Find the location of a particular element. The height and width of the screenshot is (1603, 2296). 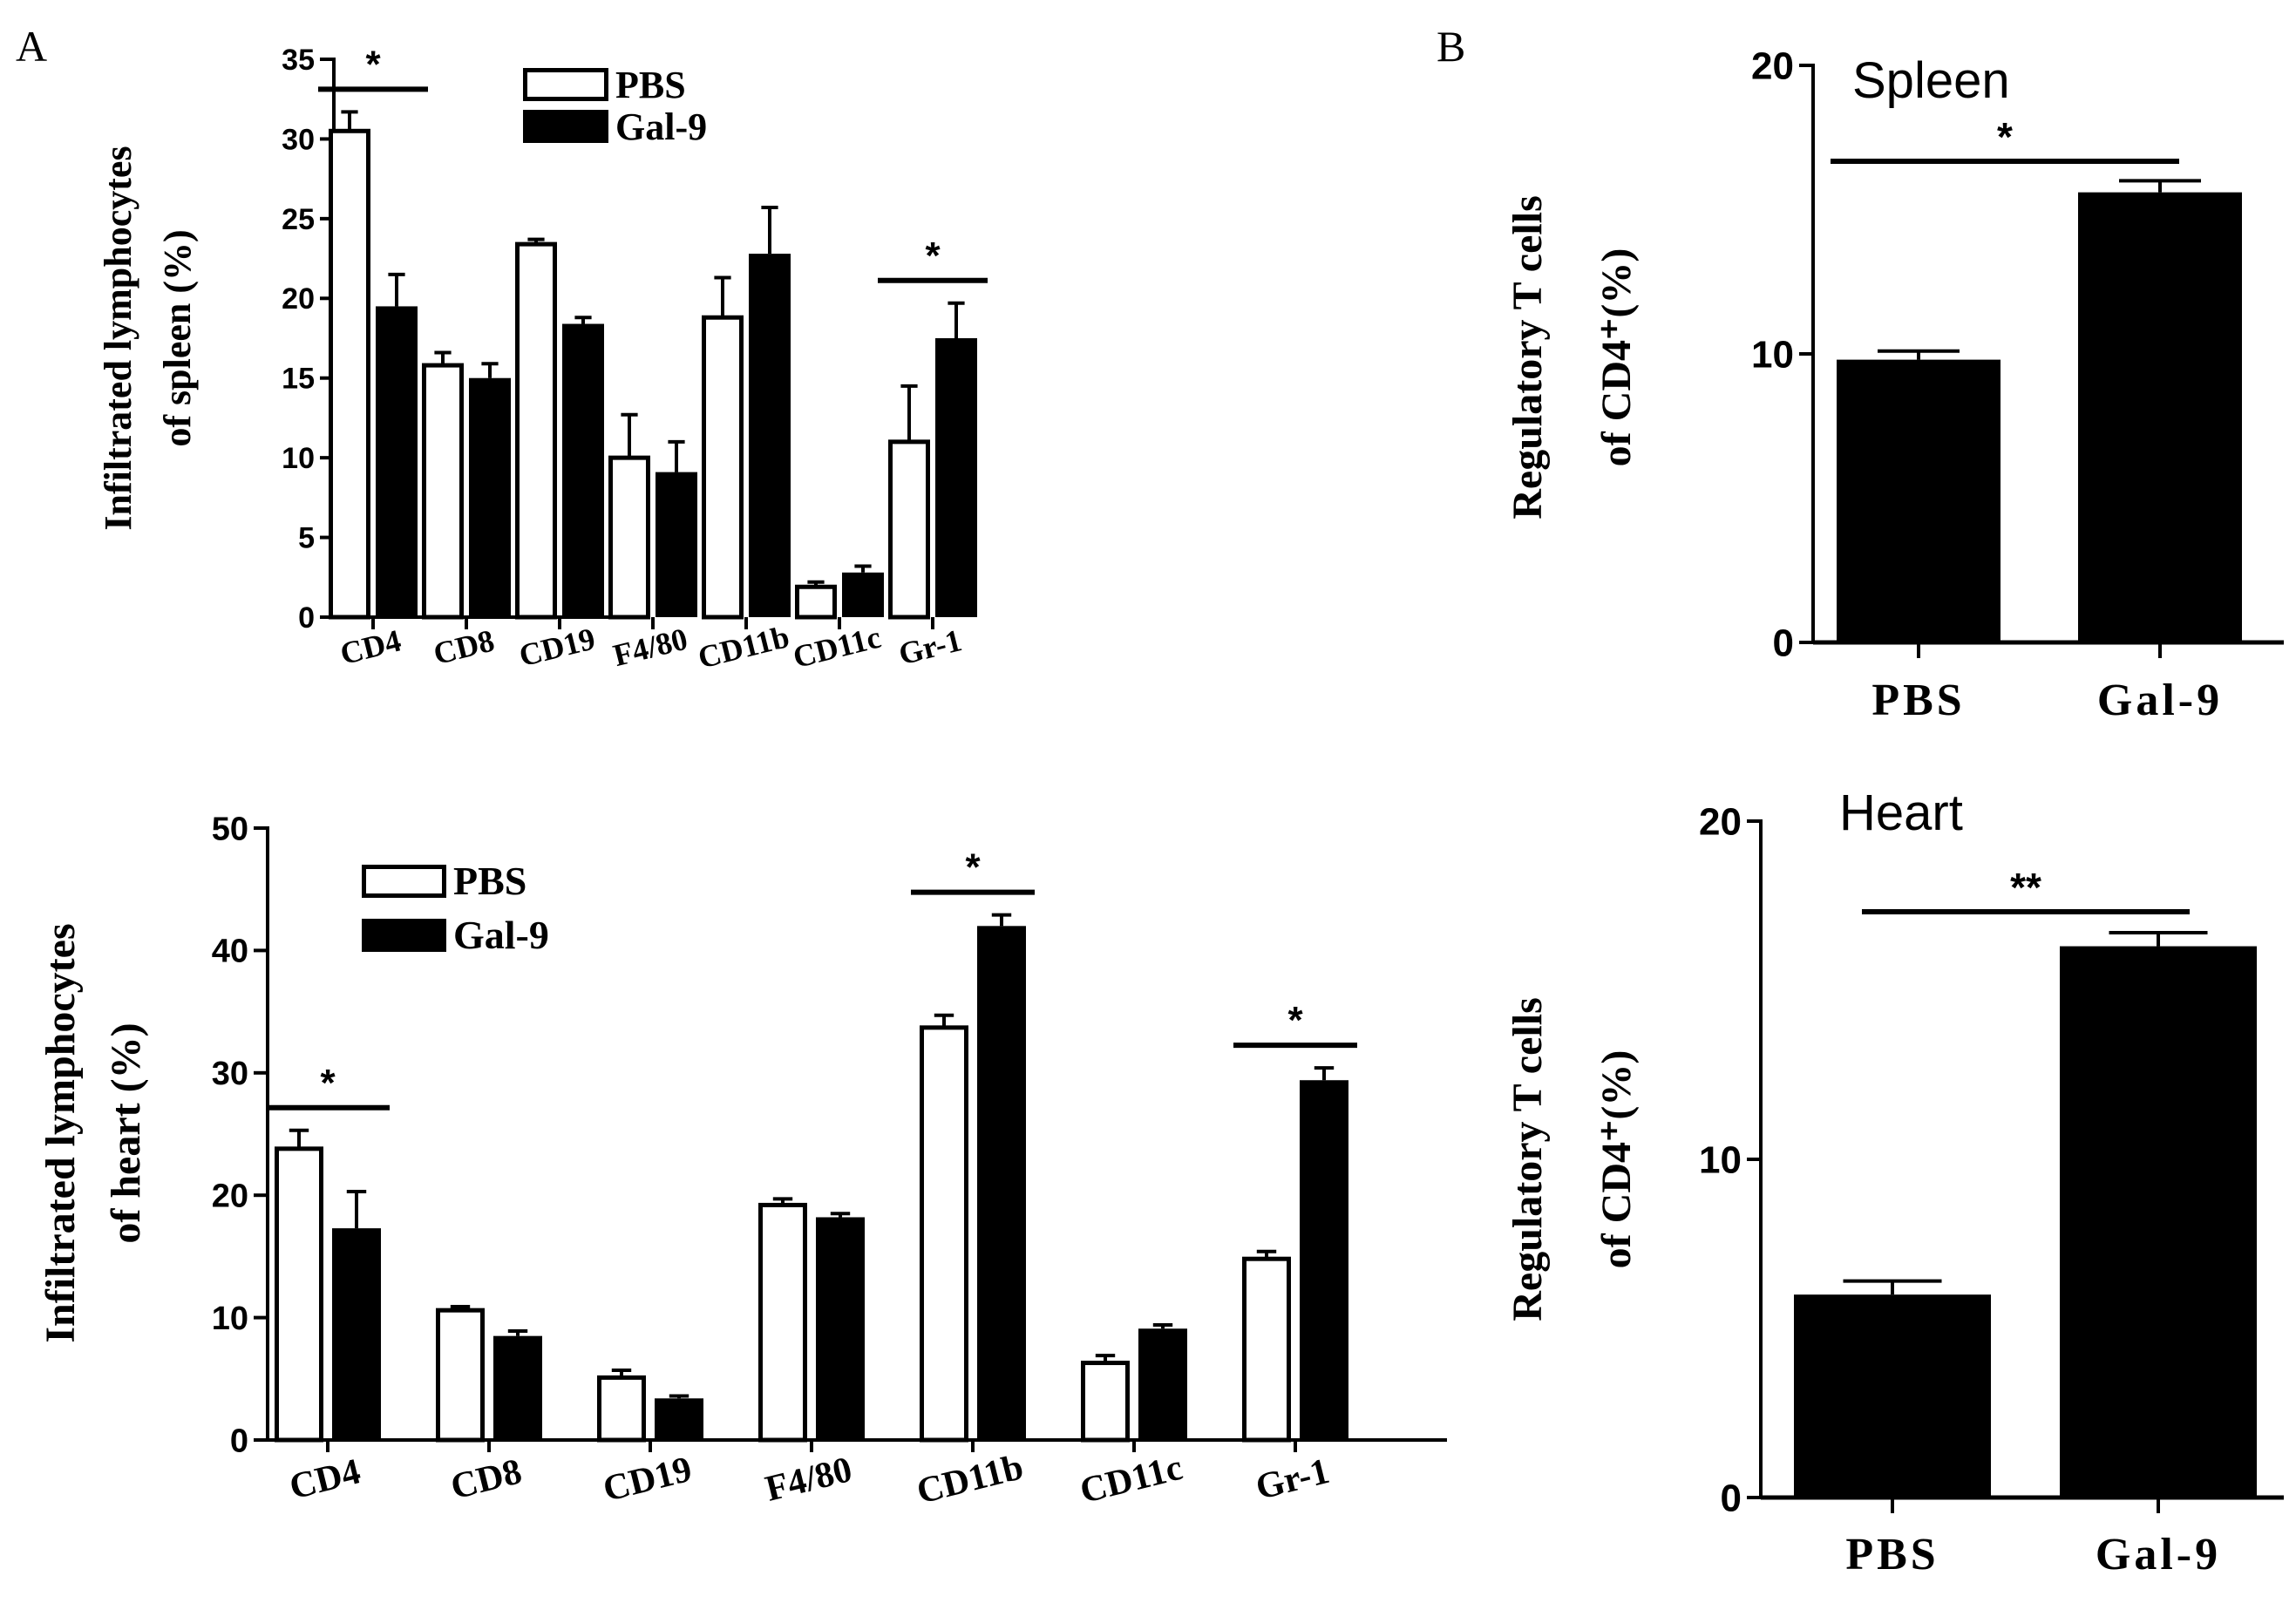

y-tick-label: 35 is located at coordinates (298, 61).